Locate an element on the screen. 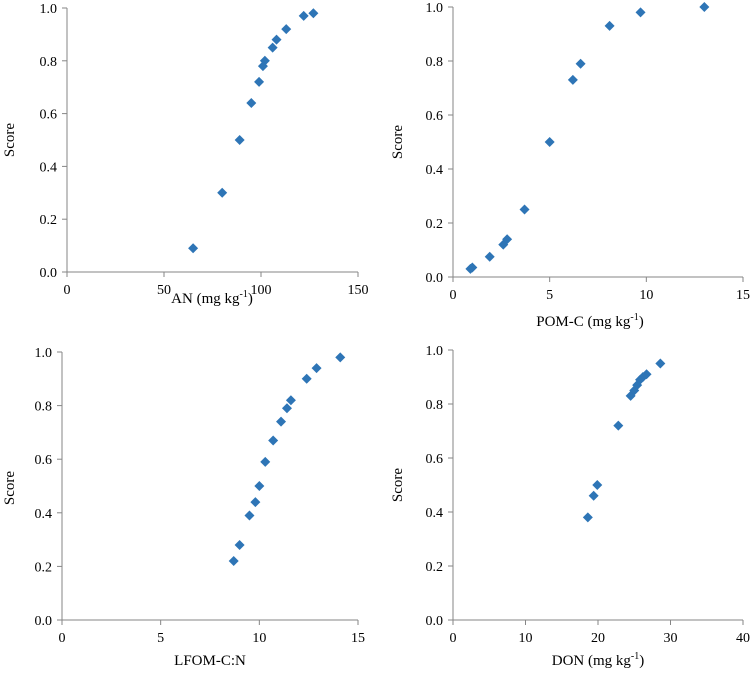  x-axis-title-main: POM-C (mg kg is located at coordinates (583, 322).